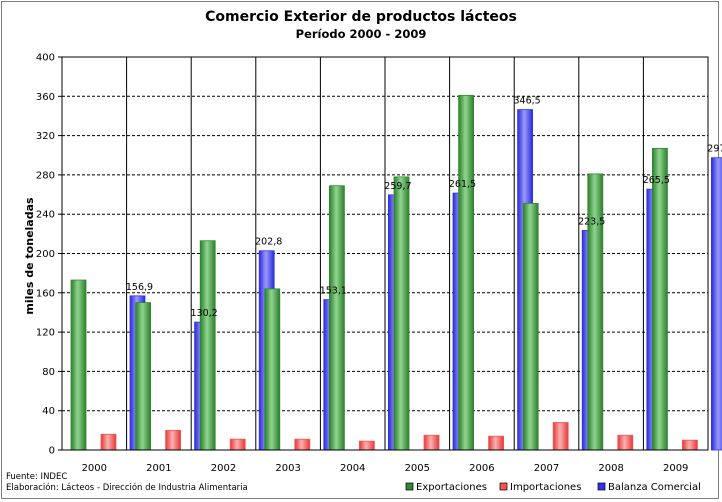 This screenshot has width=722, height=502. What do you see at coordinates (287, 468) in the screenshot?
I see `x-tick-label: 2003` at bounding box center [287, 468].